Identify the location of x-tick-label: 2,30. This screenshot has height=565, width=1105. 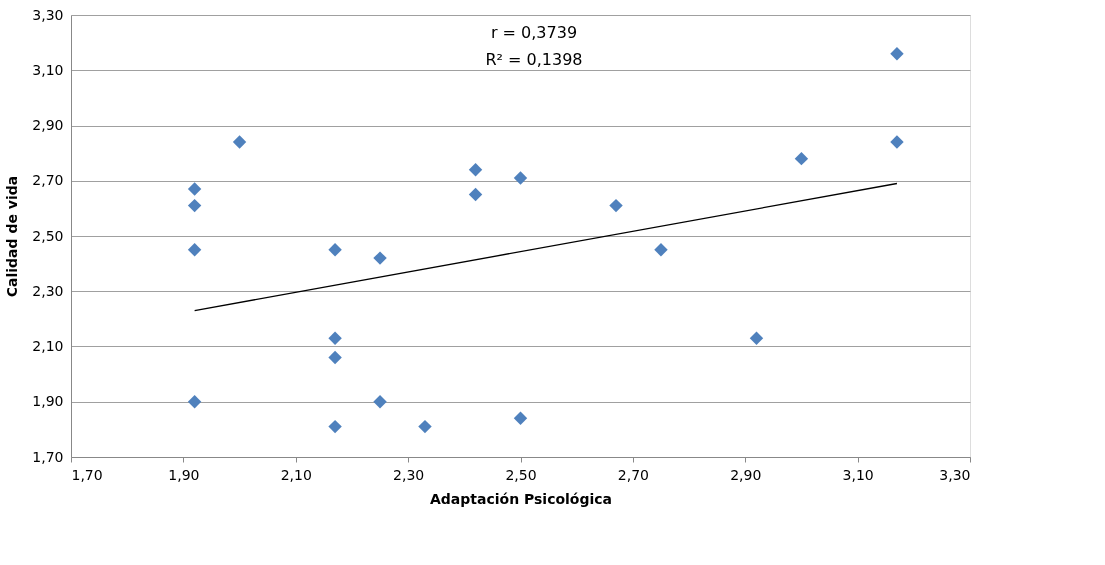
(409, 474).